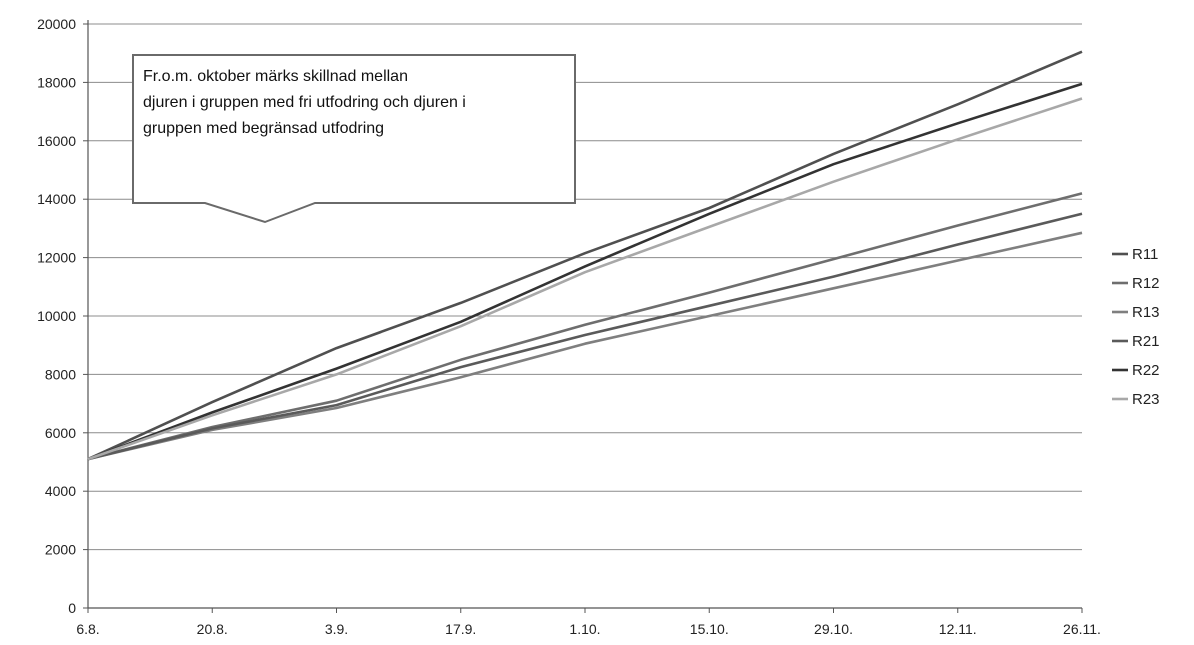 The width and height of the screenshot is (1194, 645). Describe the element at coordinates (1146, 283) in the screenshot. I see `legend-label: R12` at that location.